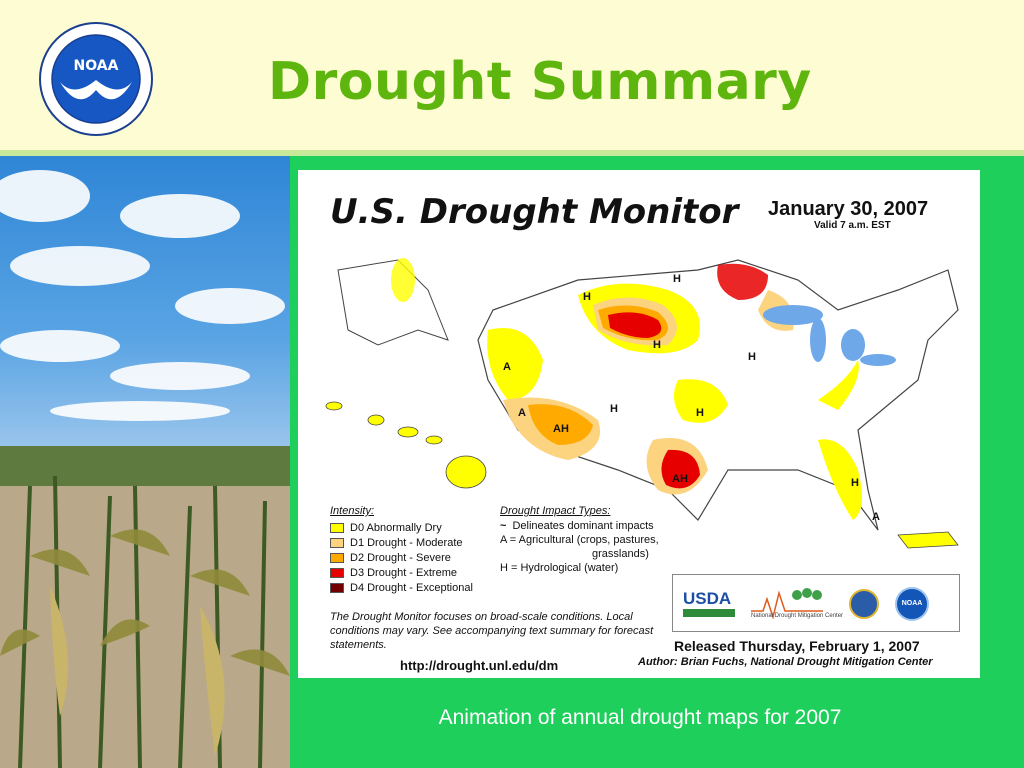 This screenshot has height=768, width=1024. What do you see at coordinates (534, 212) in the screenshot?
I see `monitor-title: U.S. Drought Monitor` at bounding box center [534, 212].